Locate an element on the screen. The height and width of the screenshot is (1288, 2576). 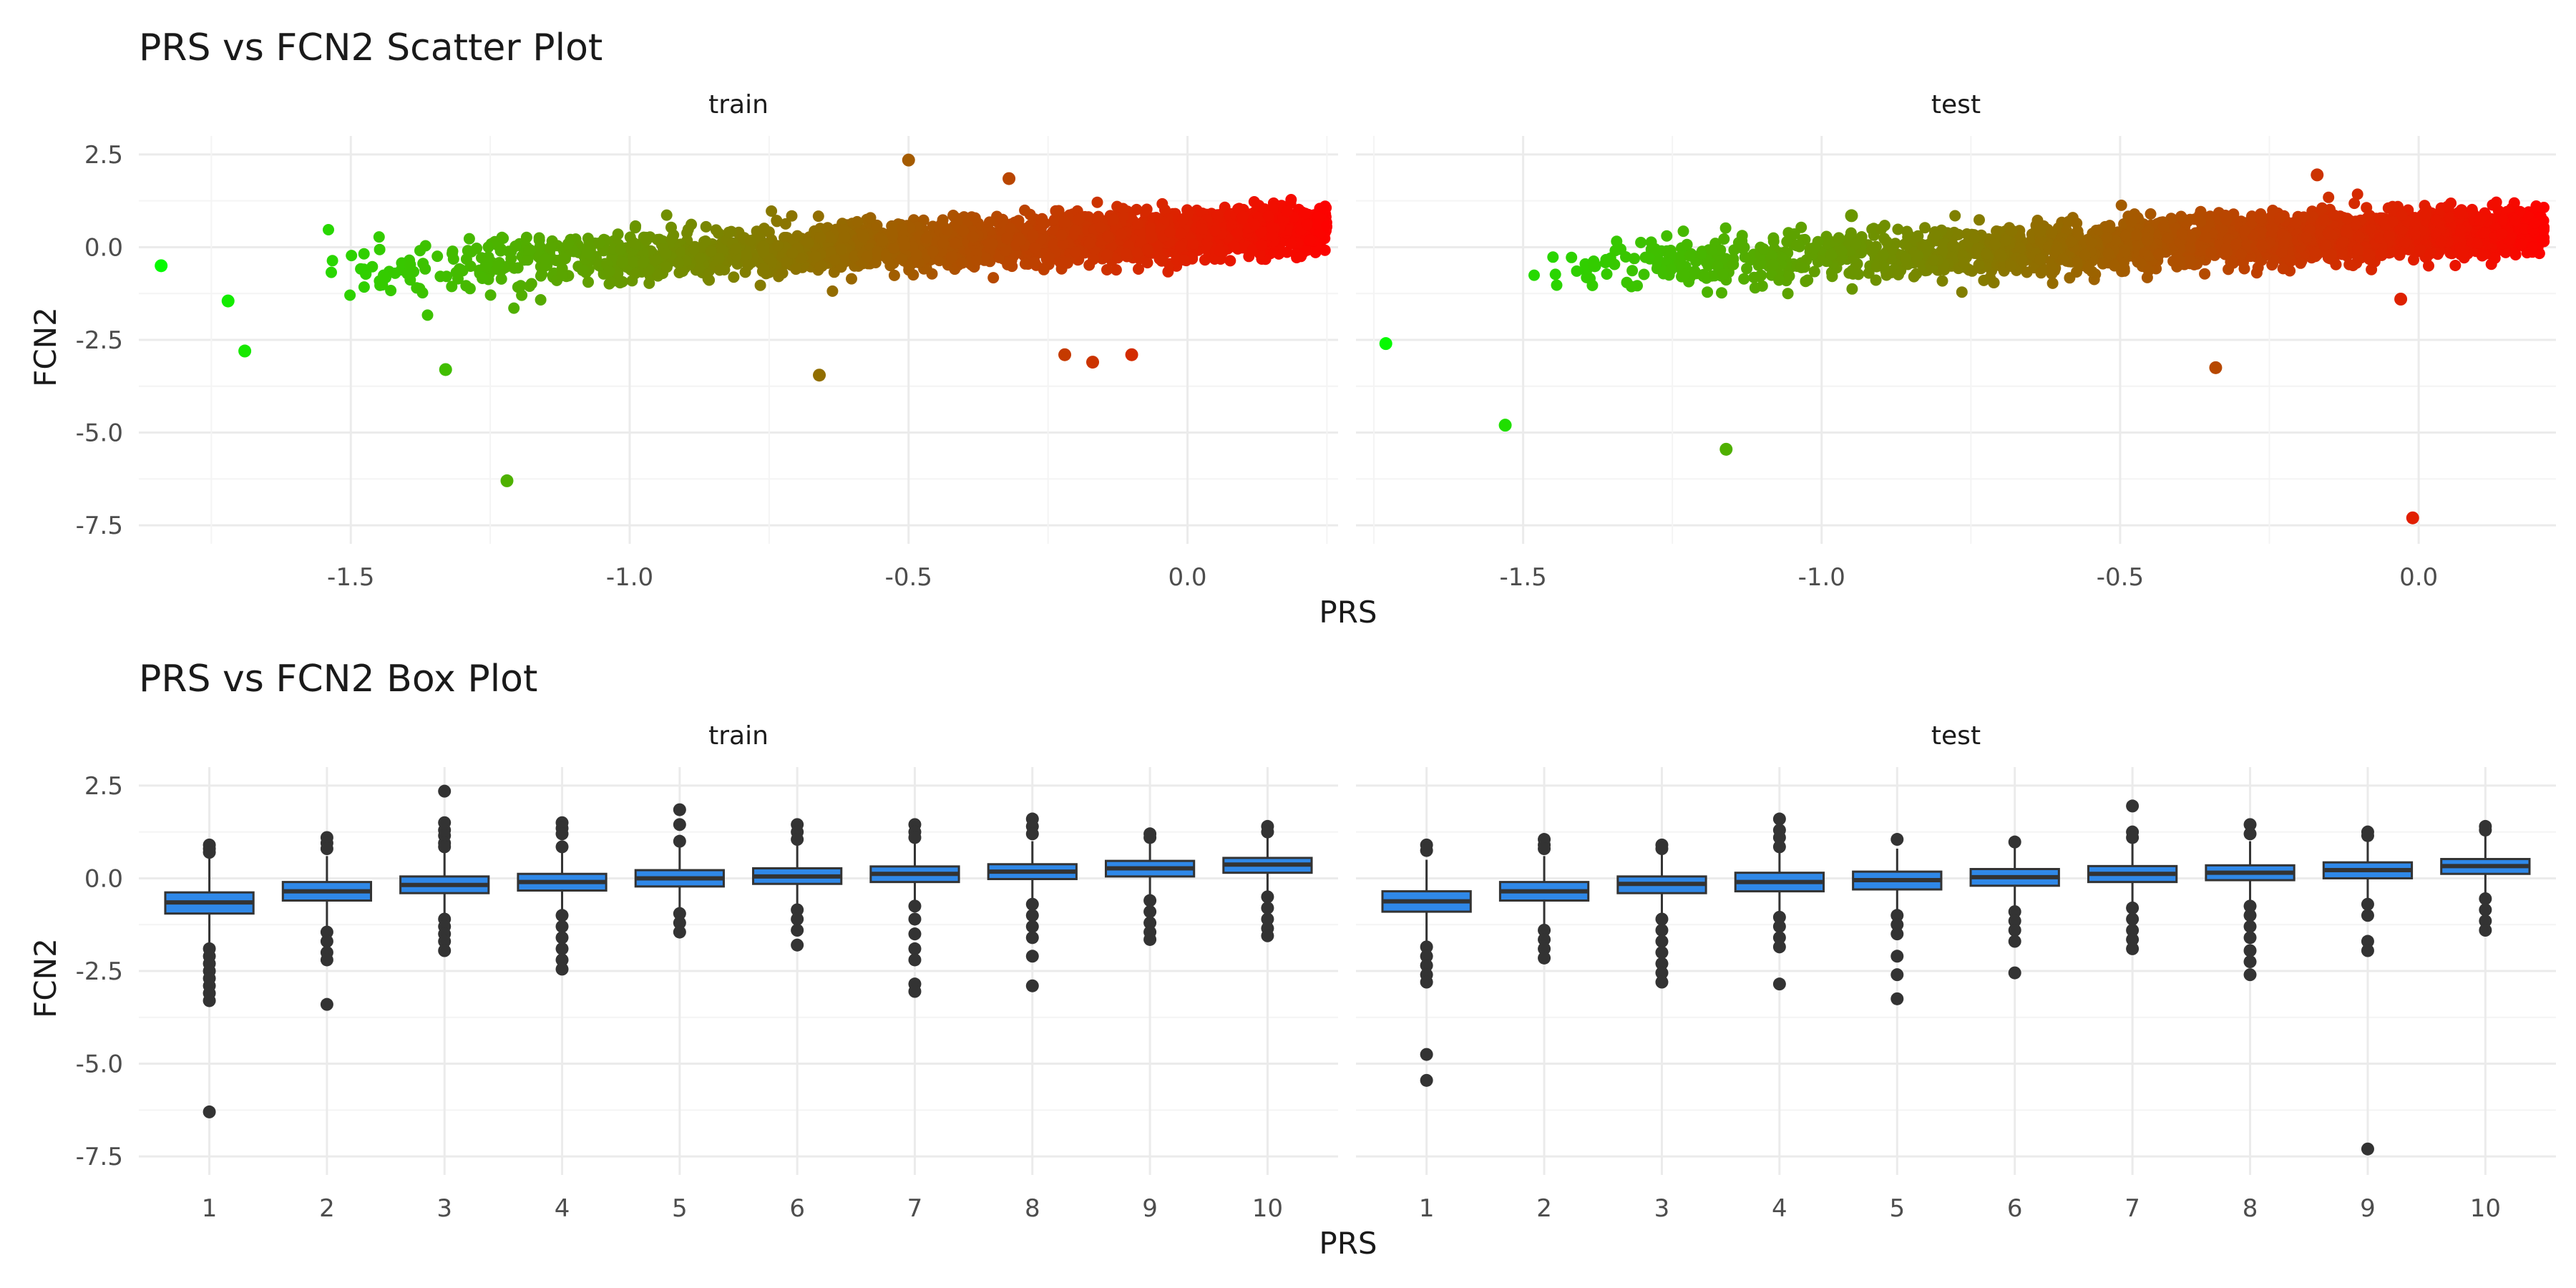
scatter-x-tick-label: -0.5 is located at coordinates (908, 577).